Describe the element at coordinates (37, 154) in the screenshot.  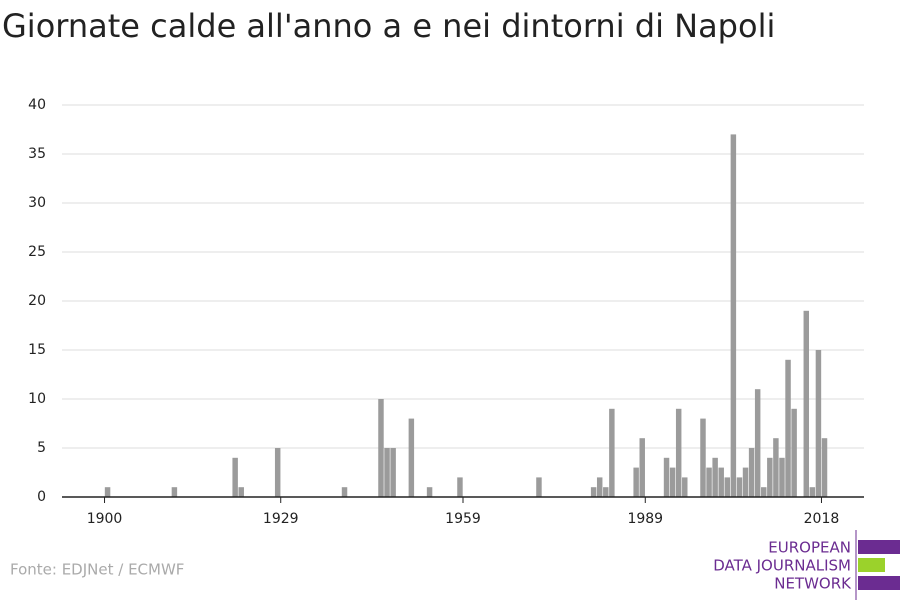
I see `y-tick-label: 35` at that location.